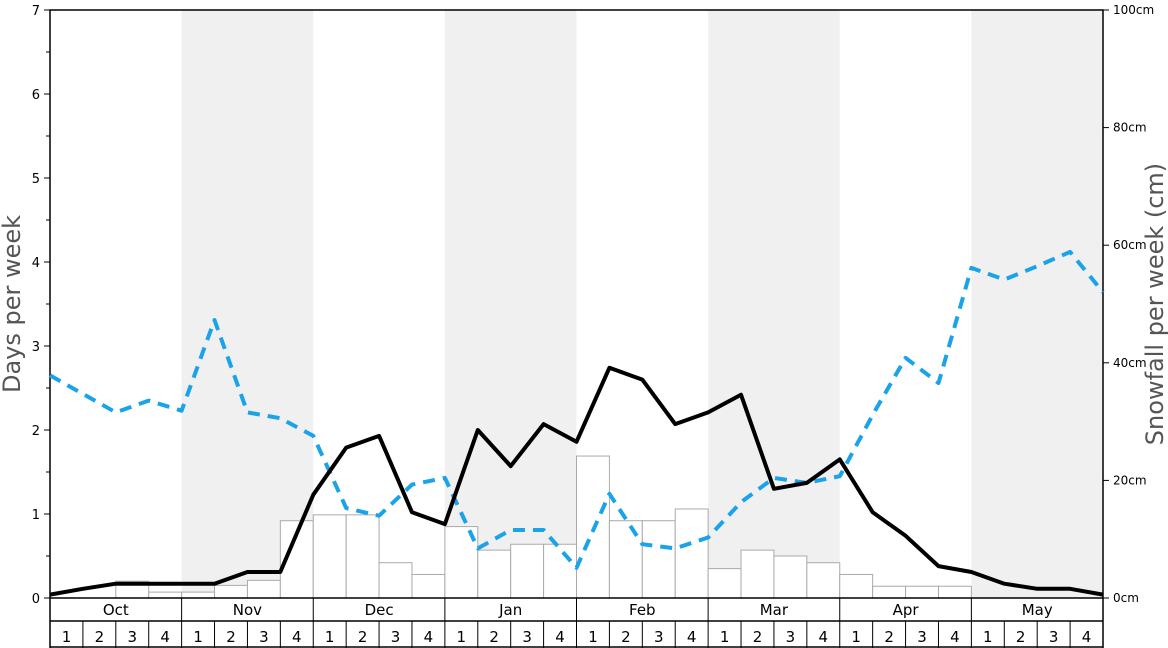  Describe the element at coordinates (36, 431) in the screenshot. I see `left-tick-label: 2` at that location.